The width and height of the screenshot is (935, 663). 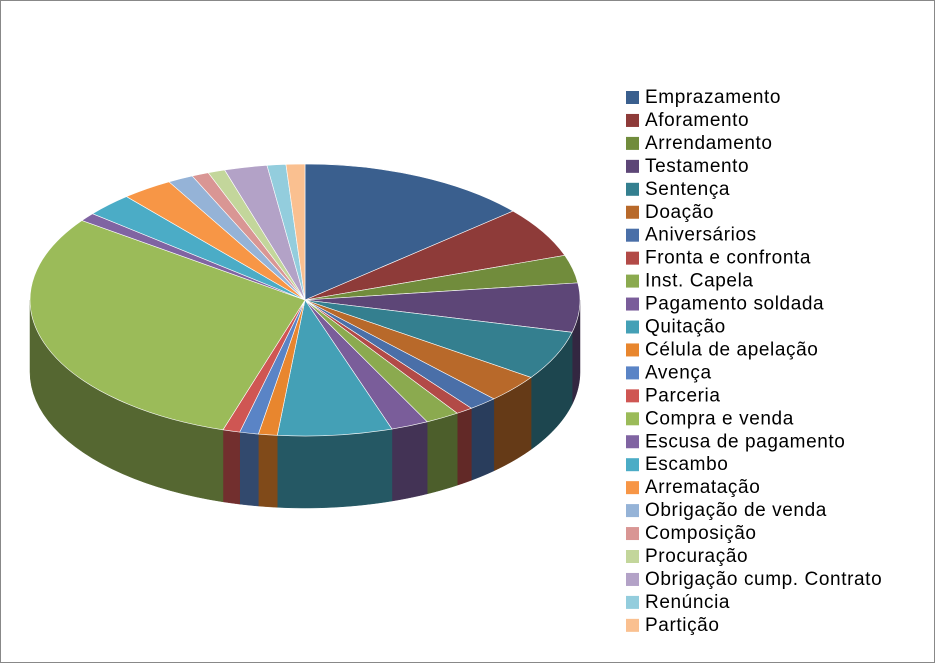 I want to click on legend-label: Avença, so click(x=678, y=372).